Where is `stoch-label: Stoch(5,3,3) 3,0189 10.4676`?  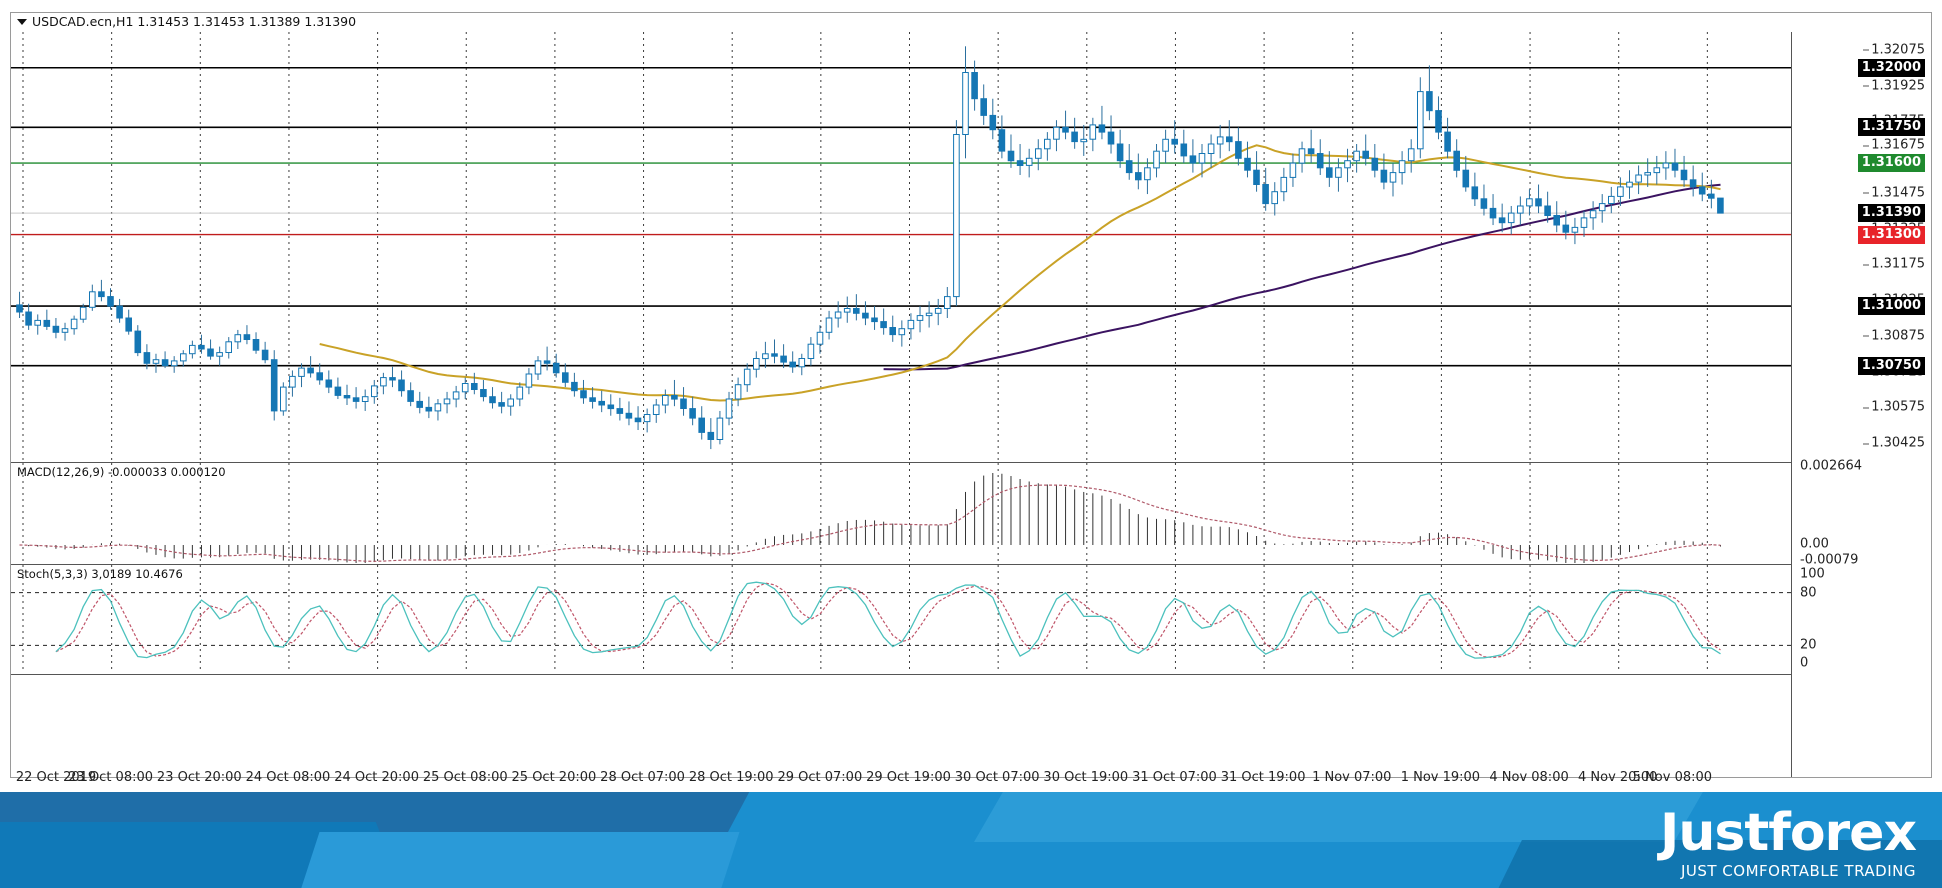 stoch-label: Stoch(5,3,3) 3,0189 10.4676 is located at coordinates (100, 574).